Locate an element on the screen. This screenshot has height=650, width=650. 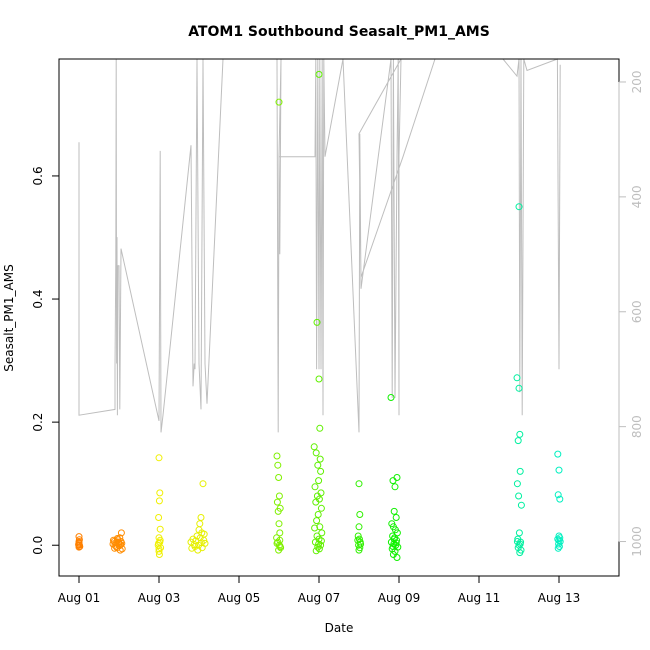
y-right-tick-label: 600 is located at coordinates (637, 311).